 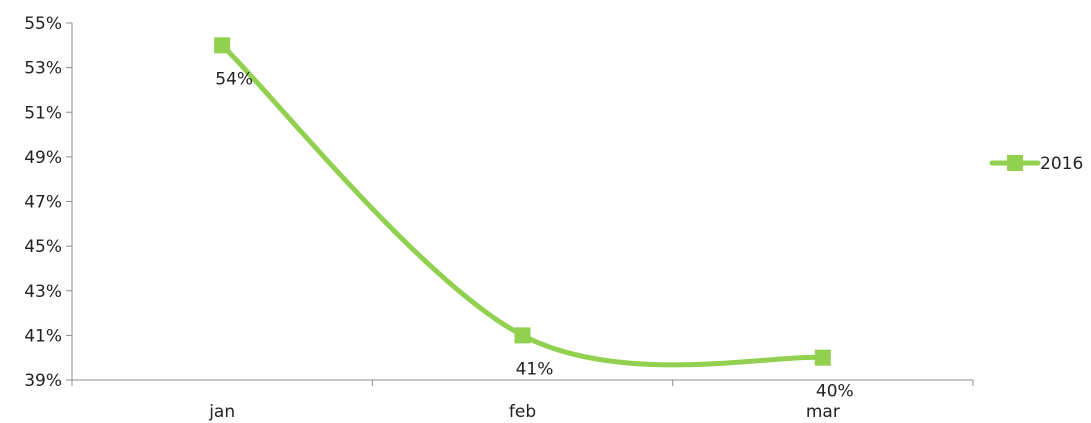 What do you see at coordinates (43, 158) in the screenshot?
I see `y-tick-label: 49%` at bounding box center [43, 158].